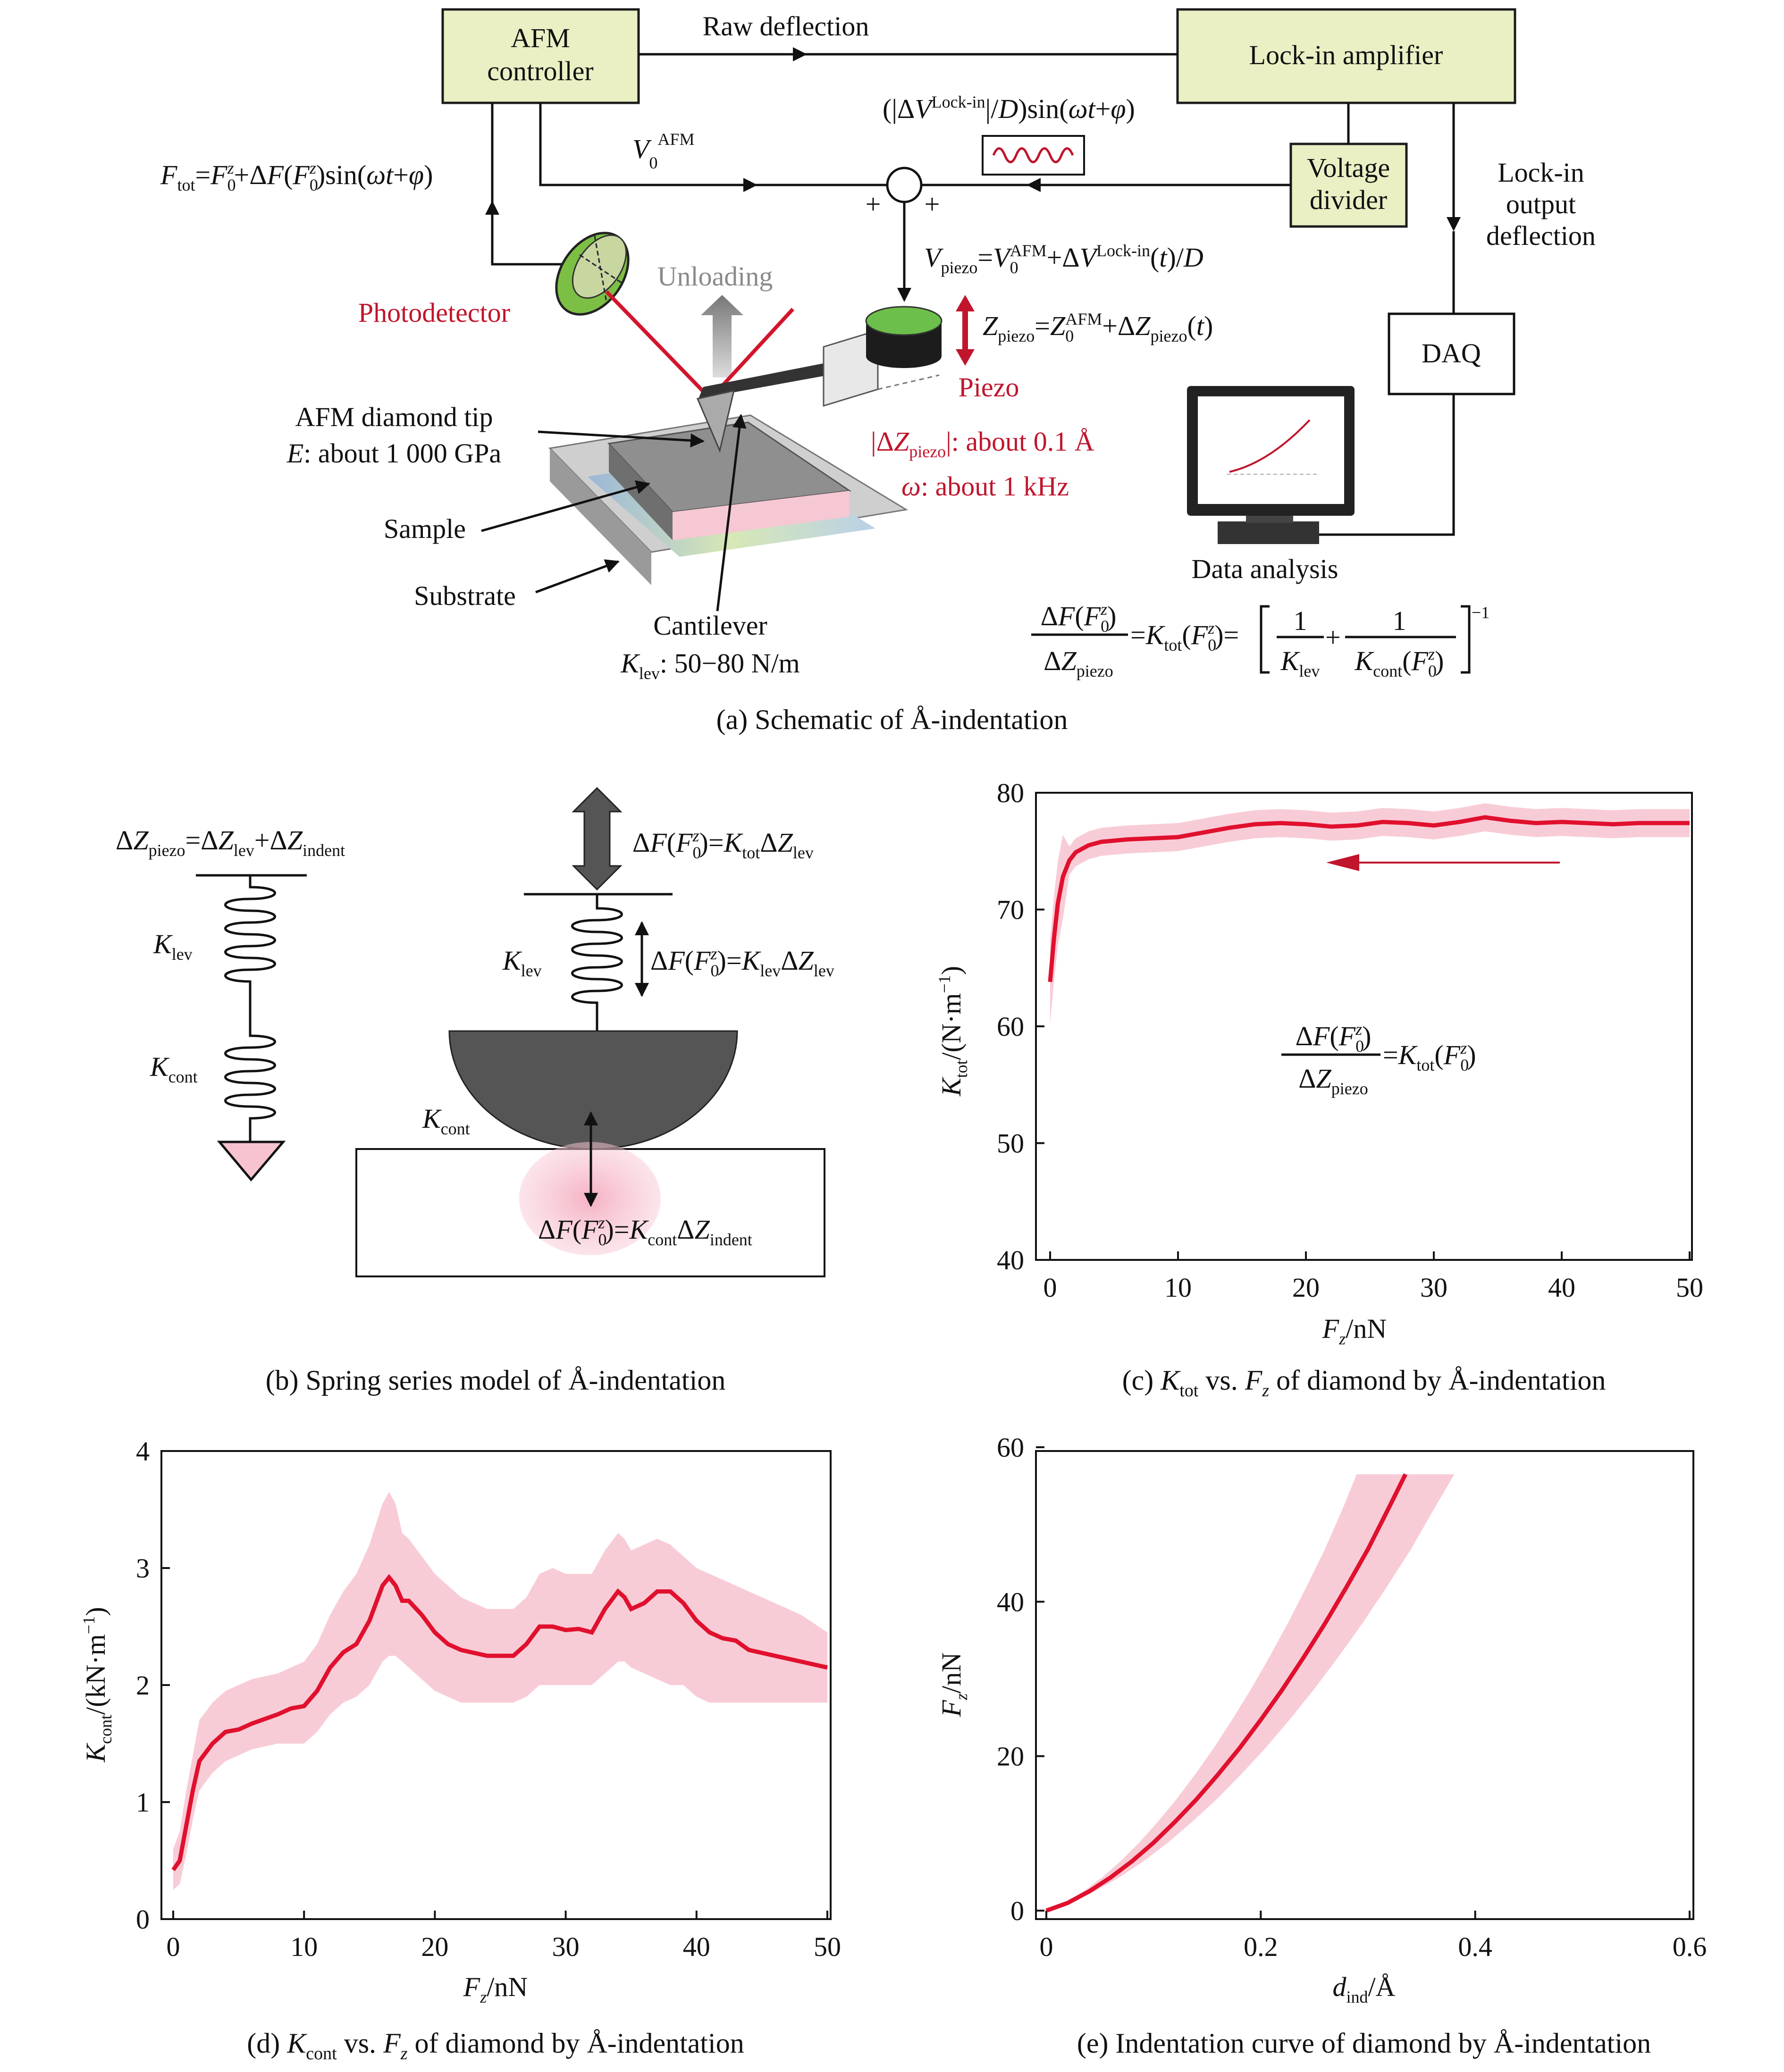 This screenshot has width=1784, height=2072. Describe the element at coordinates (1429, 1056) in the screenshot. I see `svg-text: =Ktot(F0z)` at that location.